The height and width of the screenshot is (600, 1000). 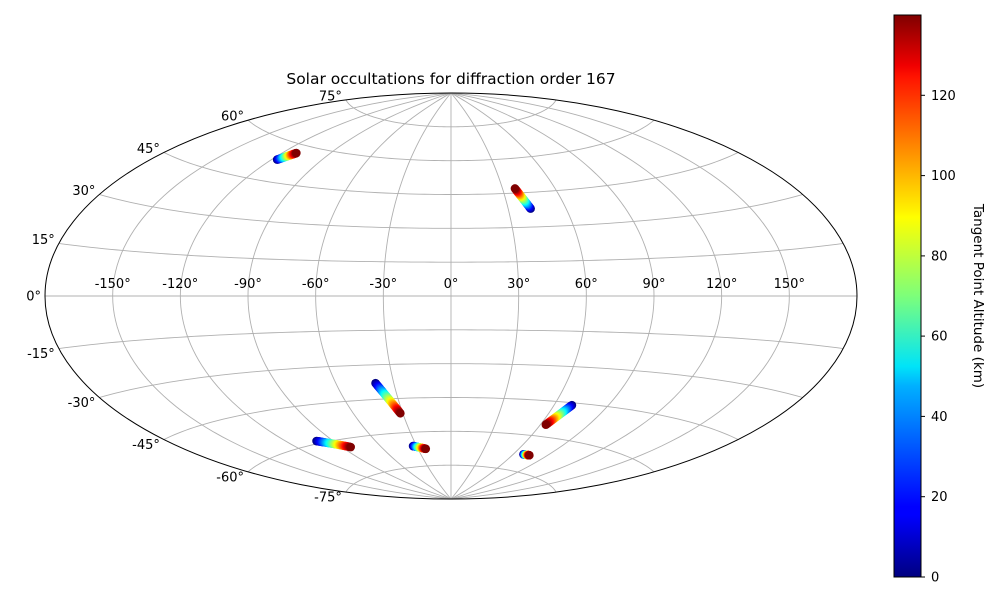 What do you see at coordinates (939, 256) in the screenshot?
I see `colorbar-tick-label: 80` at bounding box center [939, 256].